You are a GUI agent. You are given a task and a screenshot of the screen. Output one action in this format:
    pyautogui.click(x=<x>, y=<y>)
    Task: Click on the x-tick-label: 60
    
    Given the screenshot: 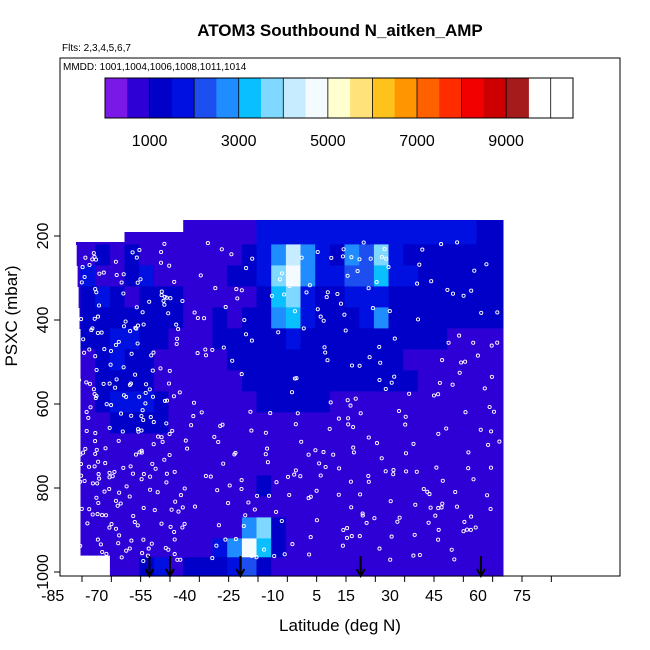 What is the action you would take?
    pyautogui.click(x=478, y=596)
    